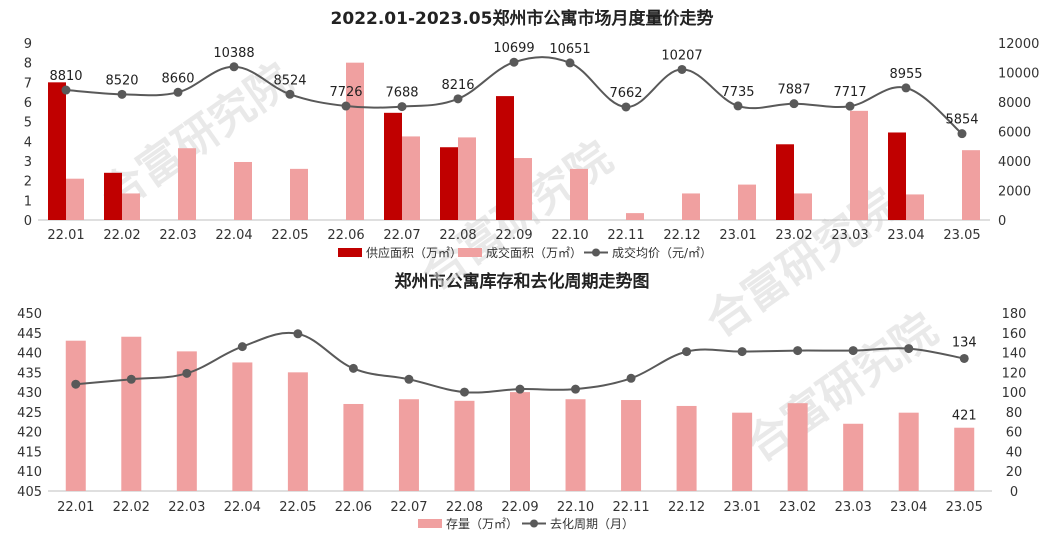  I want to click on legend-inventory-label: 存量（万㎡）, so click(482, 524).